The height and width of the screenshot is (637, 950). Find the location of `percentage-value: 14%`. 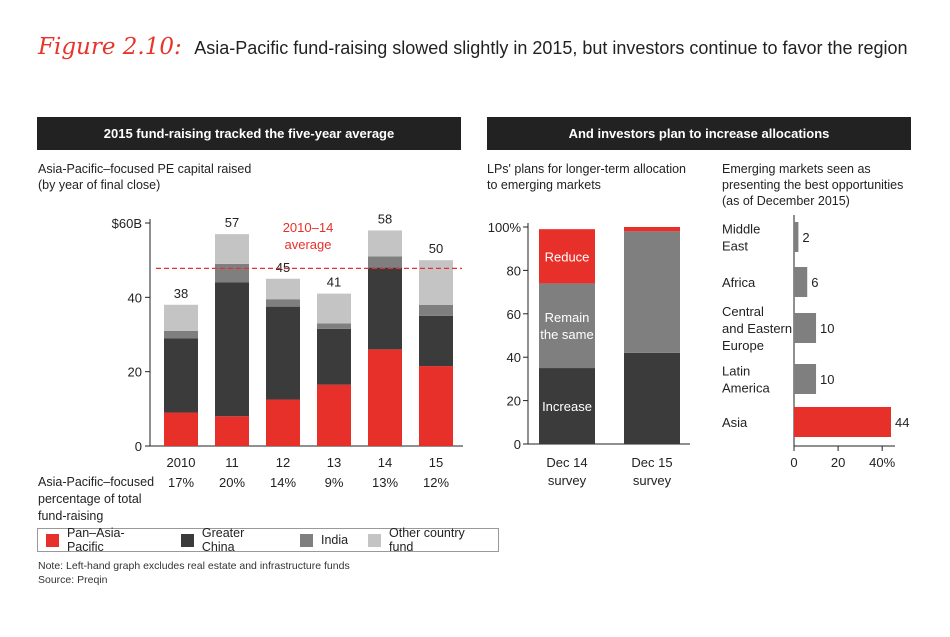

percentage-value: 14% is located at coordinates (283, 482).